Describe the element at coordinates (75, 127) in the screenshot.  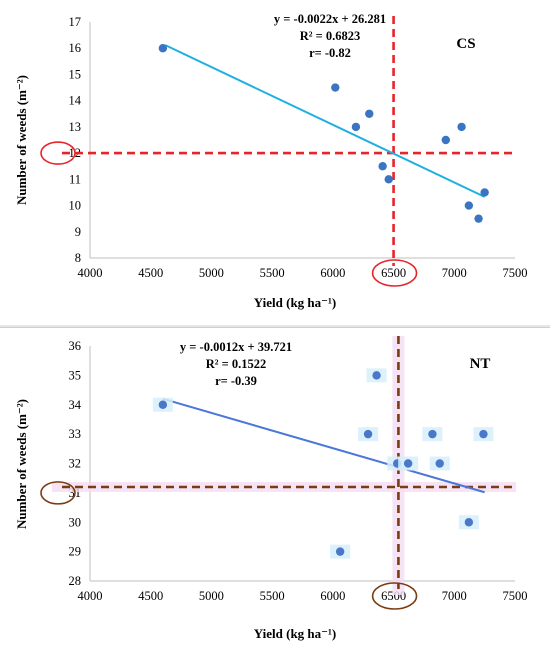
I see `cs-y-tick-label: 13` at that location.